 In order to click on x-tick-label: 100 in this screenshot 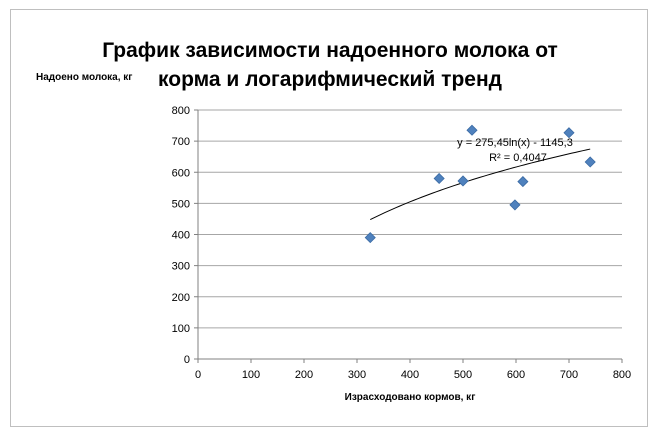, I will do `click(251, 375)`.